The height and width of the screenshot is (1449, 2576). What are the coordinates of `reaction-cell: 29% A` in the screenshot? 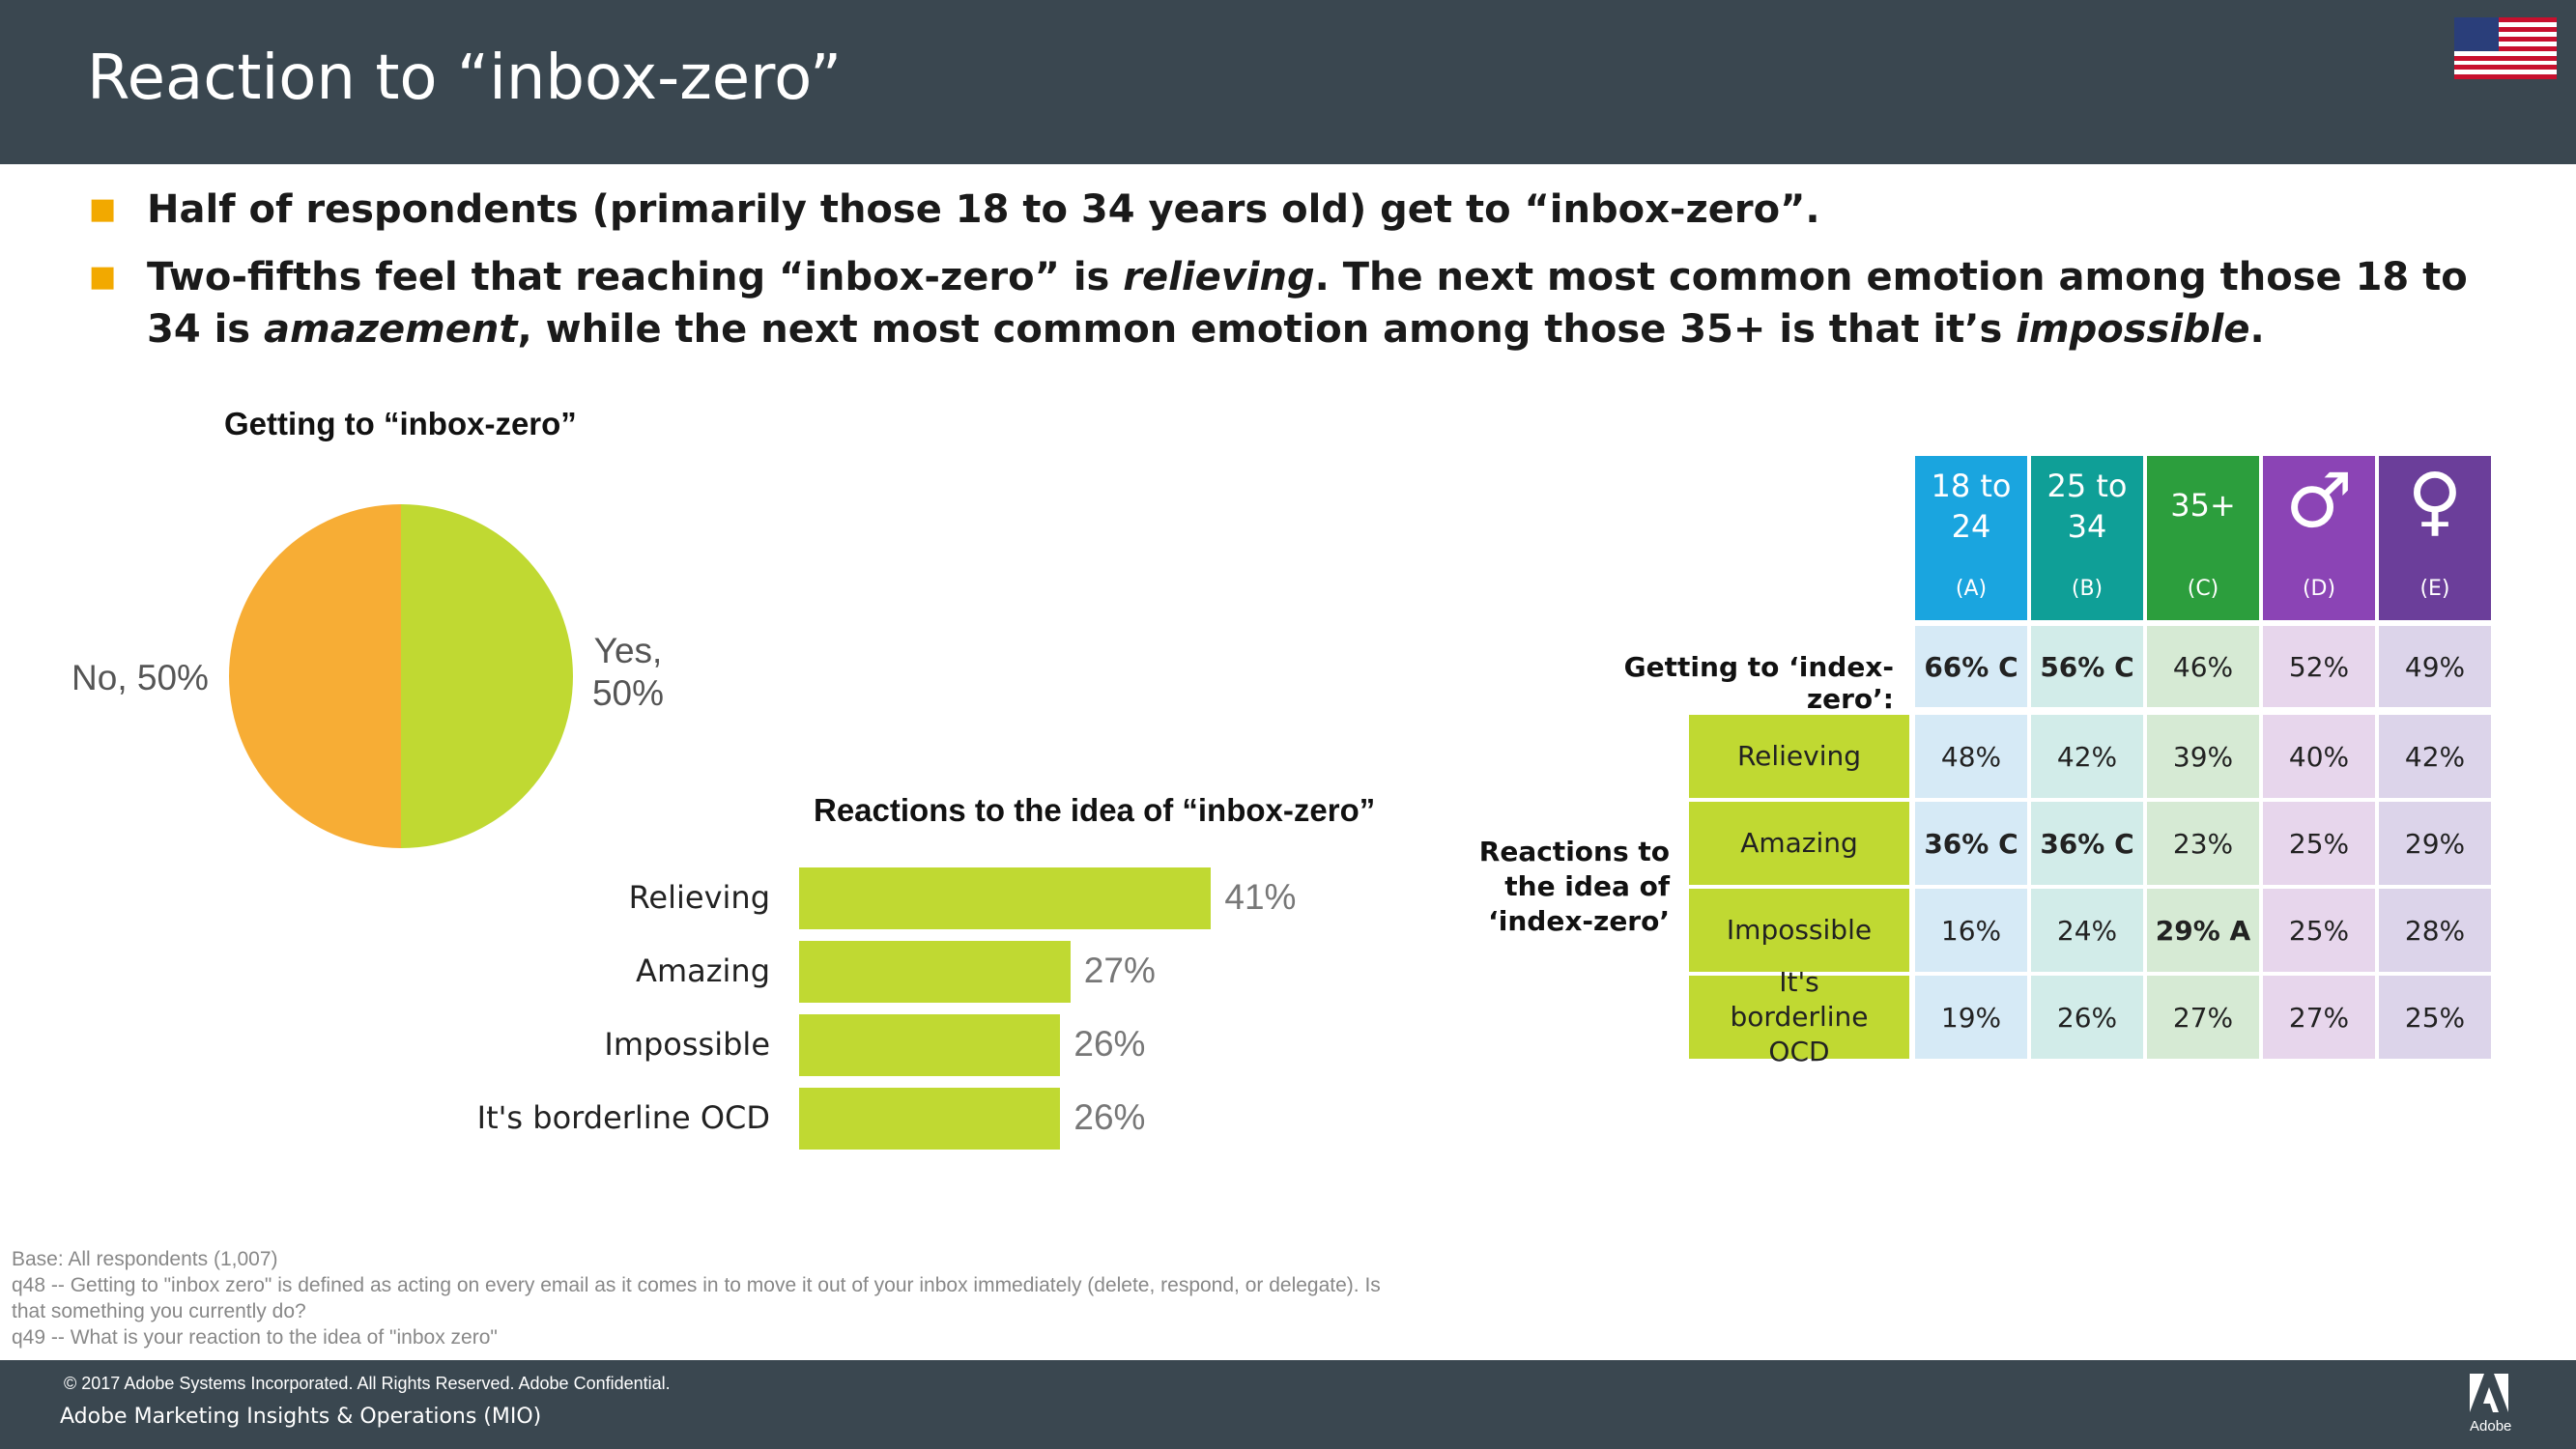 It's located at (2203, 930).